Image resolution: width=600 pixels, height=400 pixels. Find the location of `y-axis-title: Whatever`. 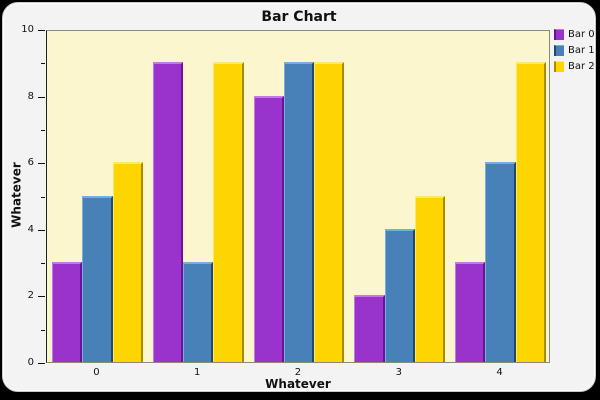

y-axis-title: Whatever is located at coordinates (16, 195).